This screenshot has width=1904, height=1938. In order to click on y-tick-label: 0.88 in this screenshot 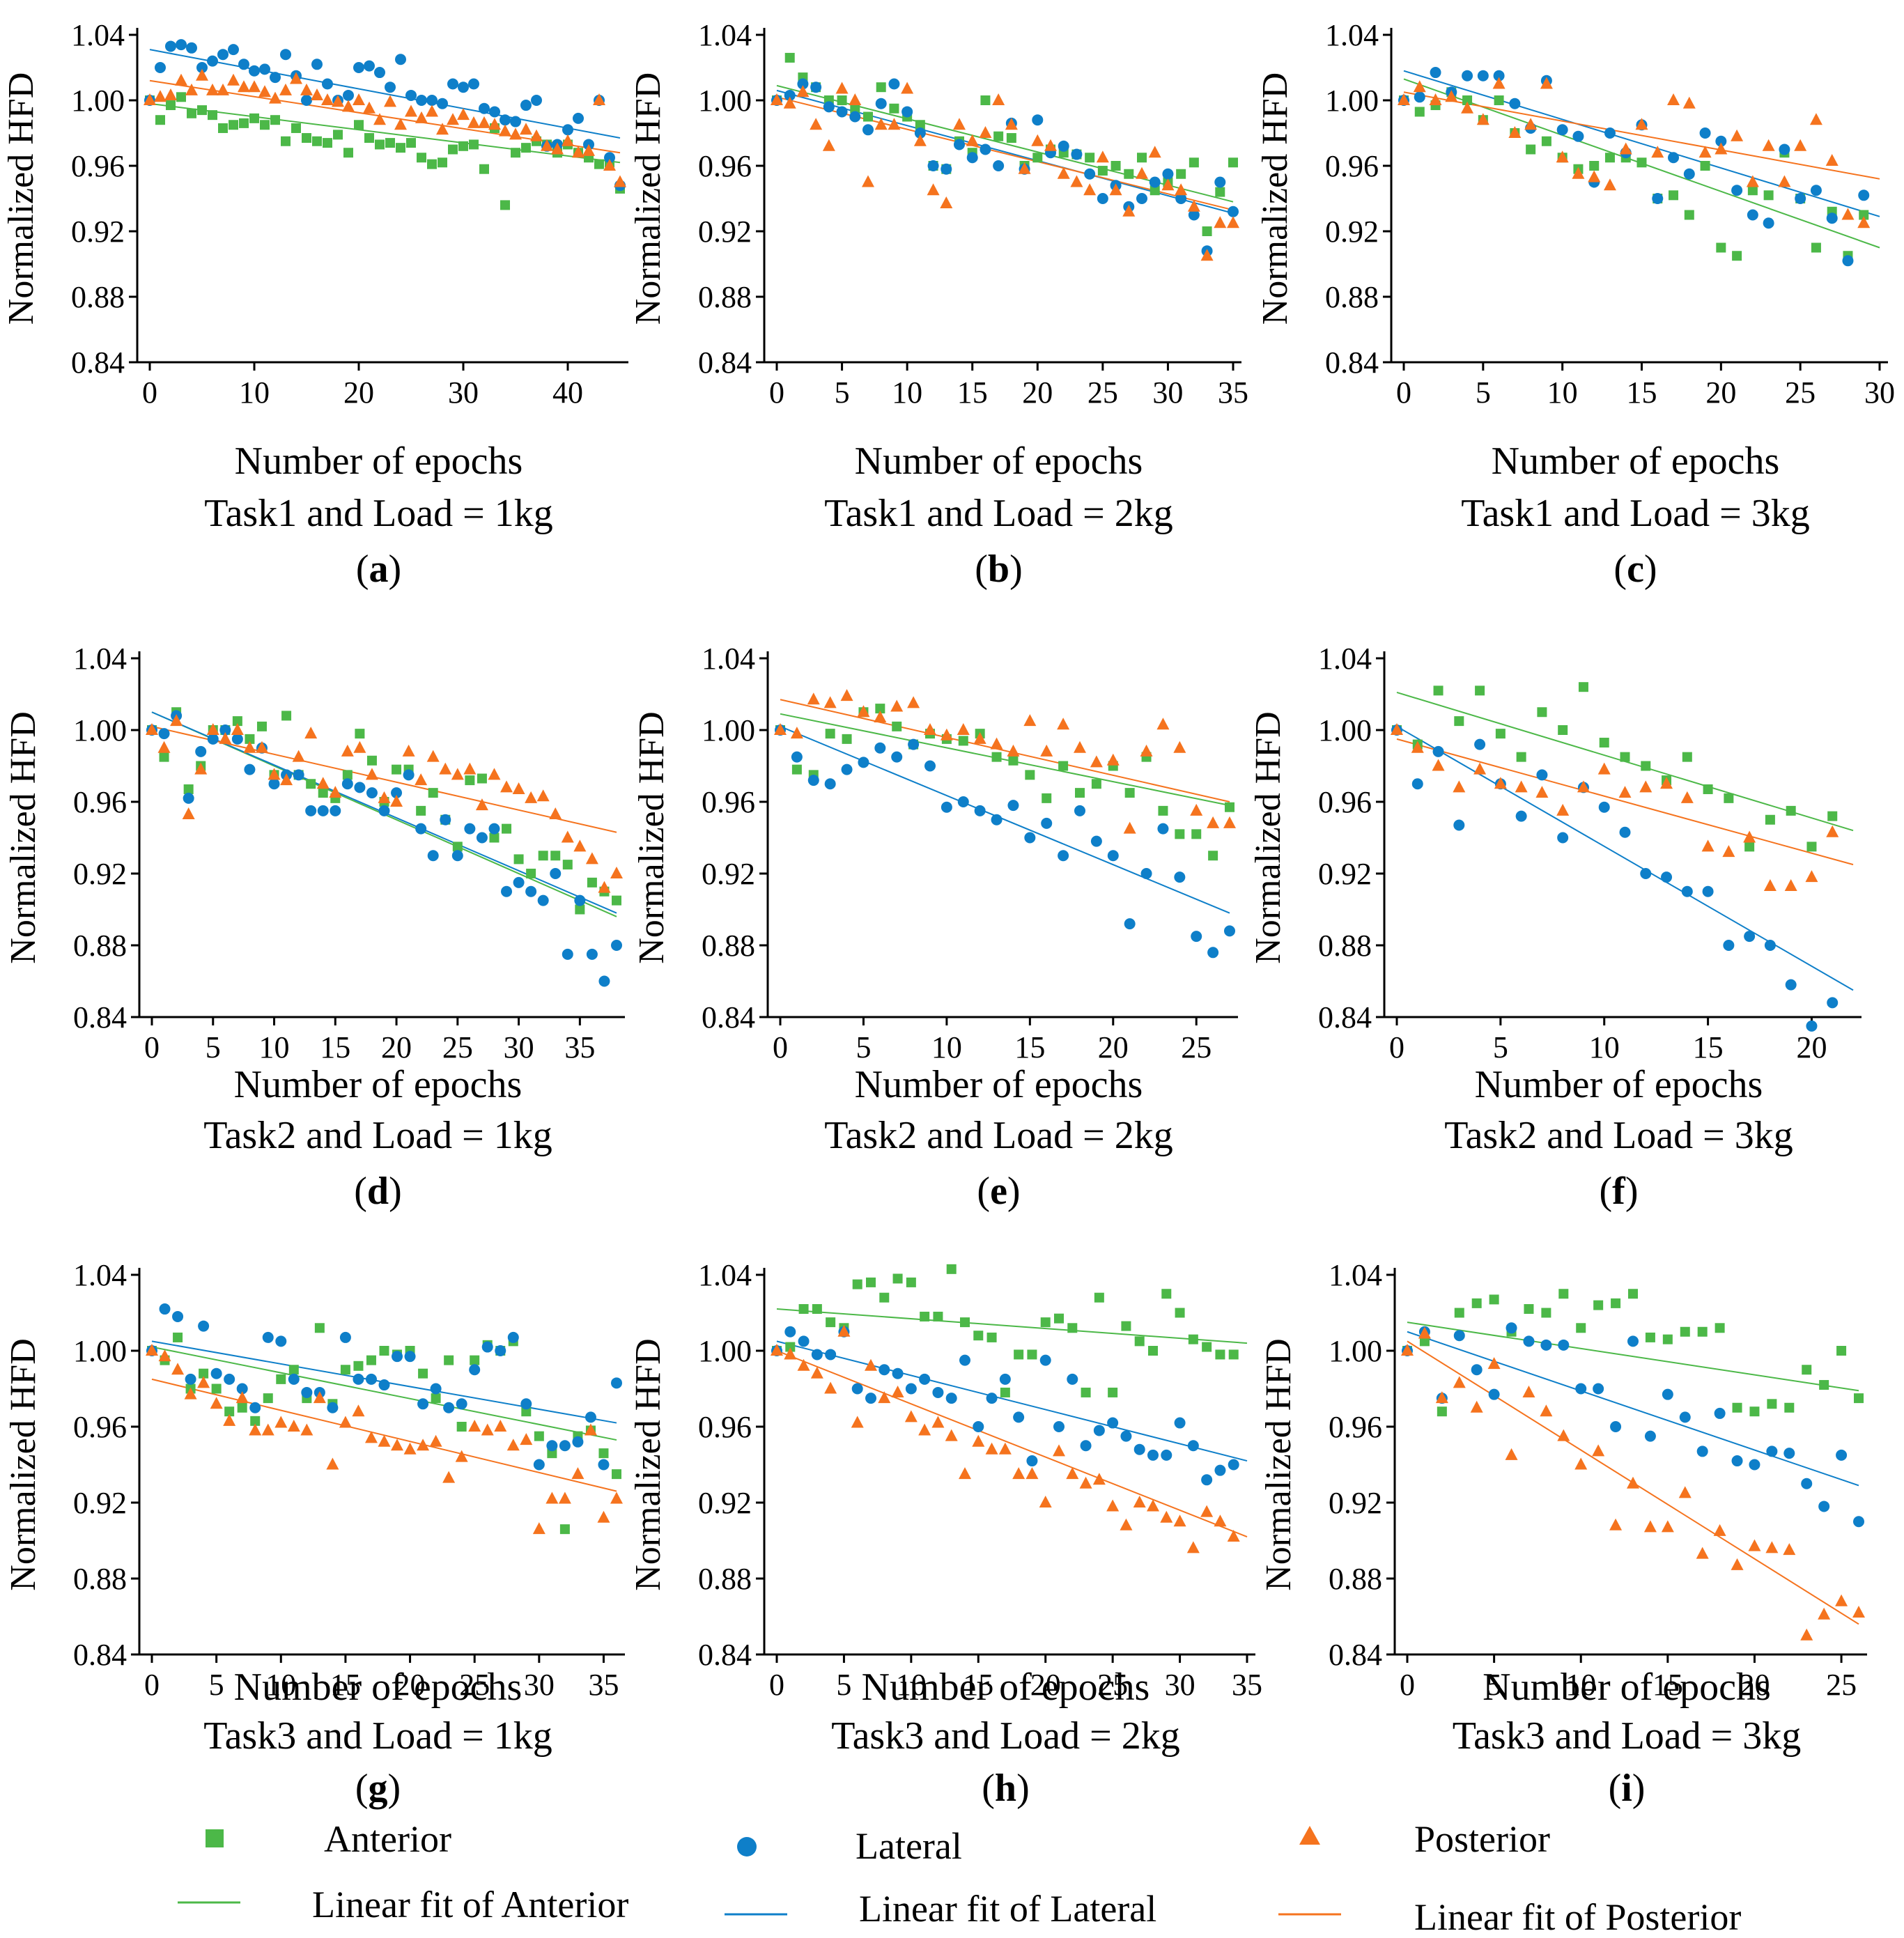, I will do `click(100, 1579)`.